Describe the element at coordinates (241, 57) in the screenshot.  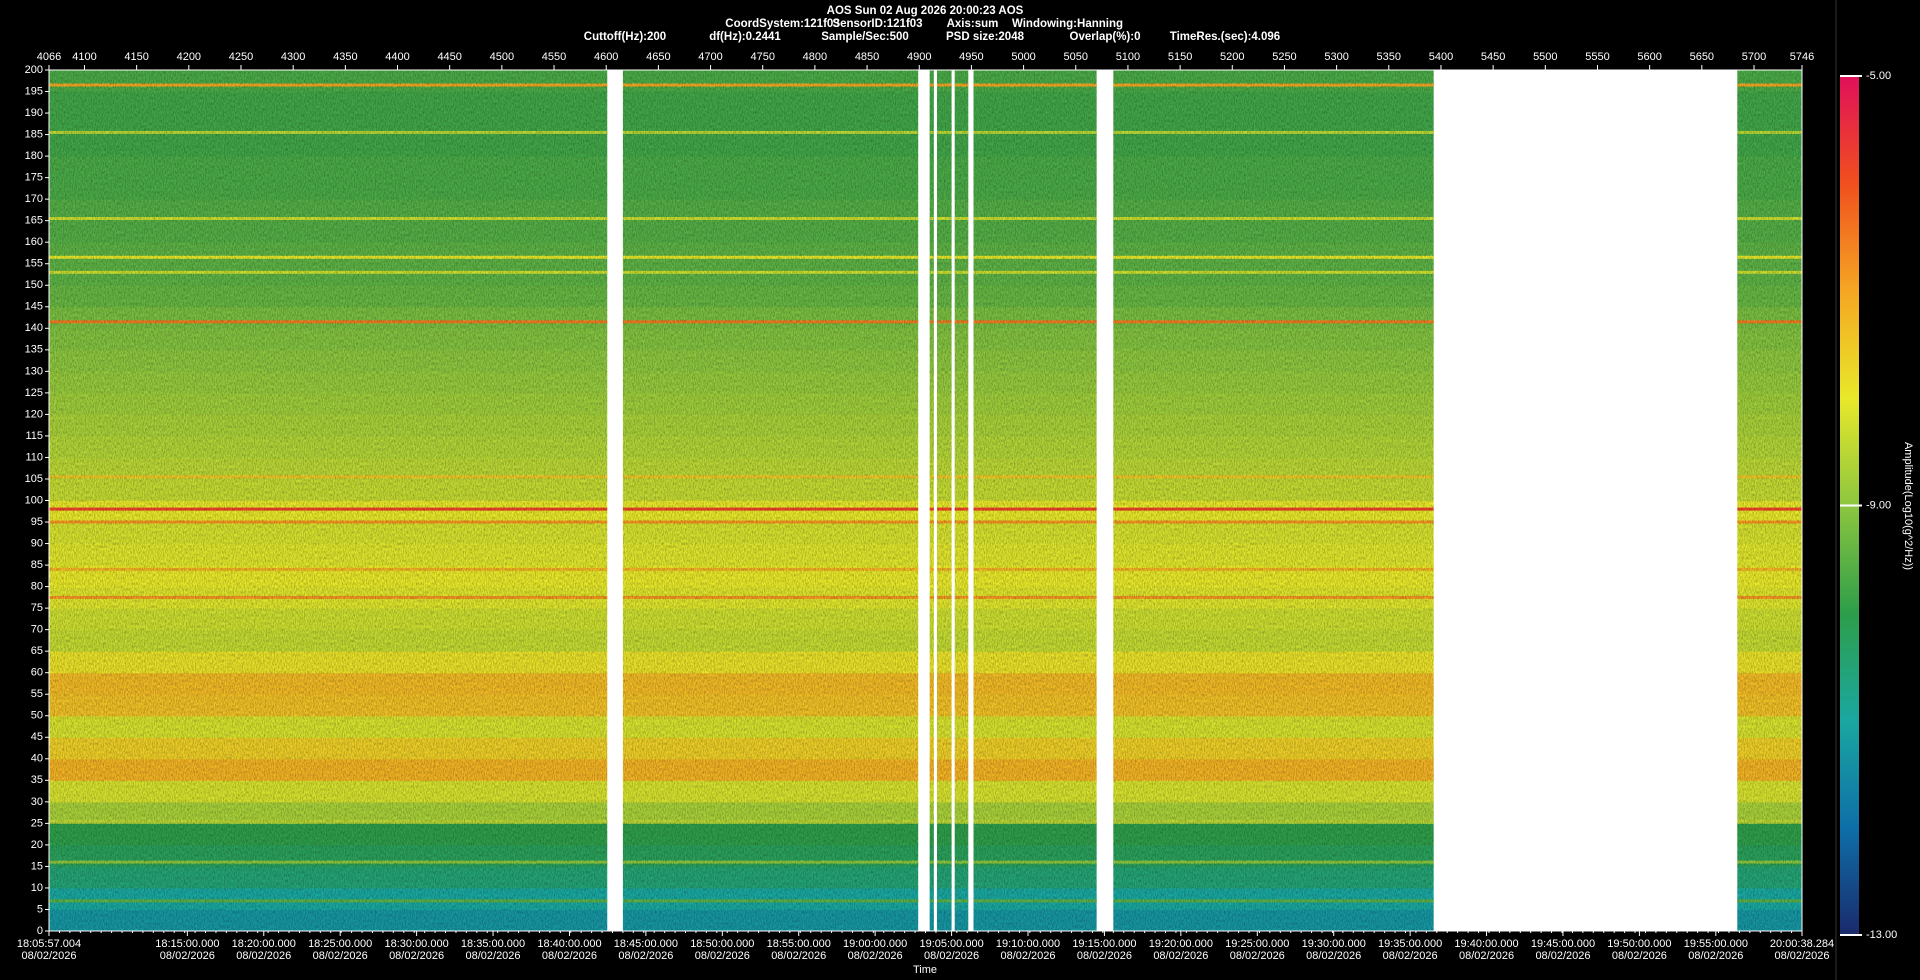
I see `x-tick-label: 4250` at that location.